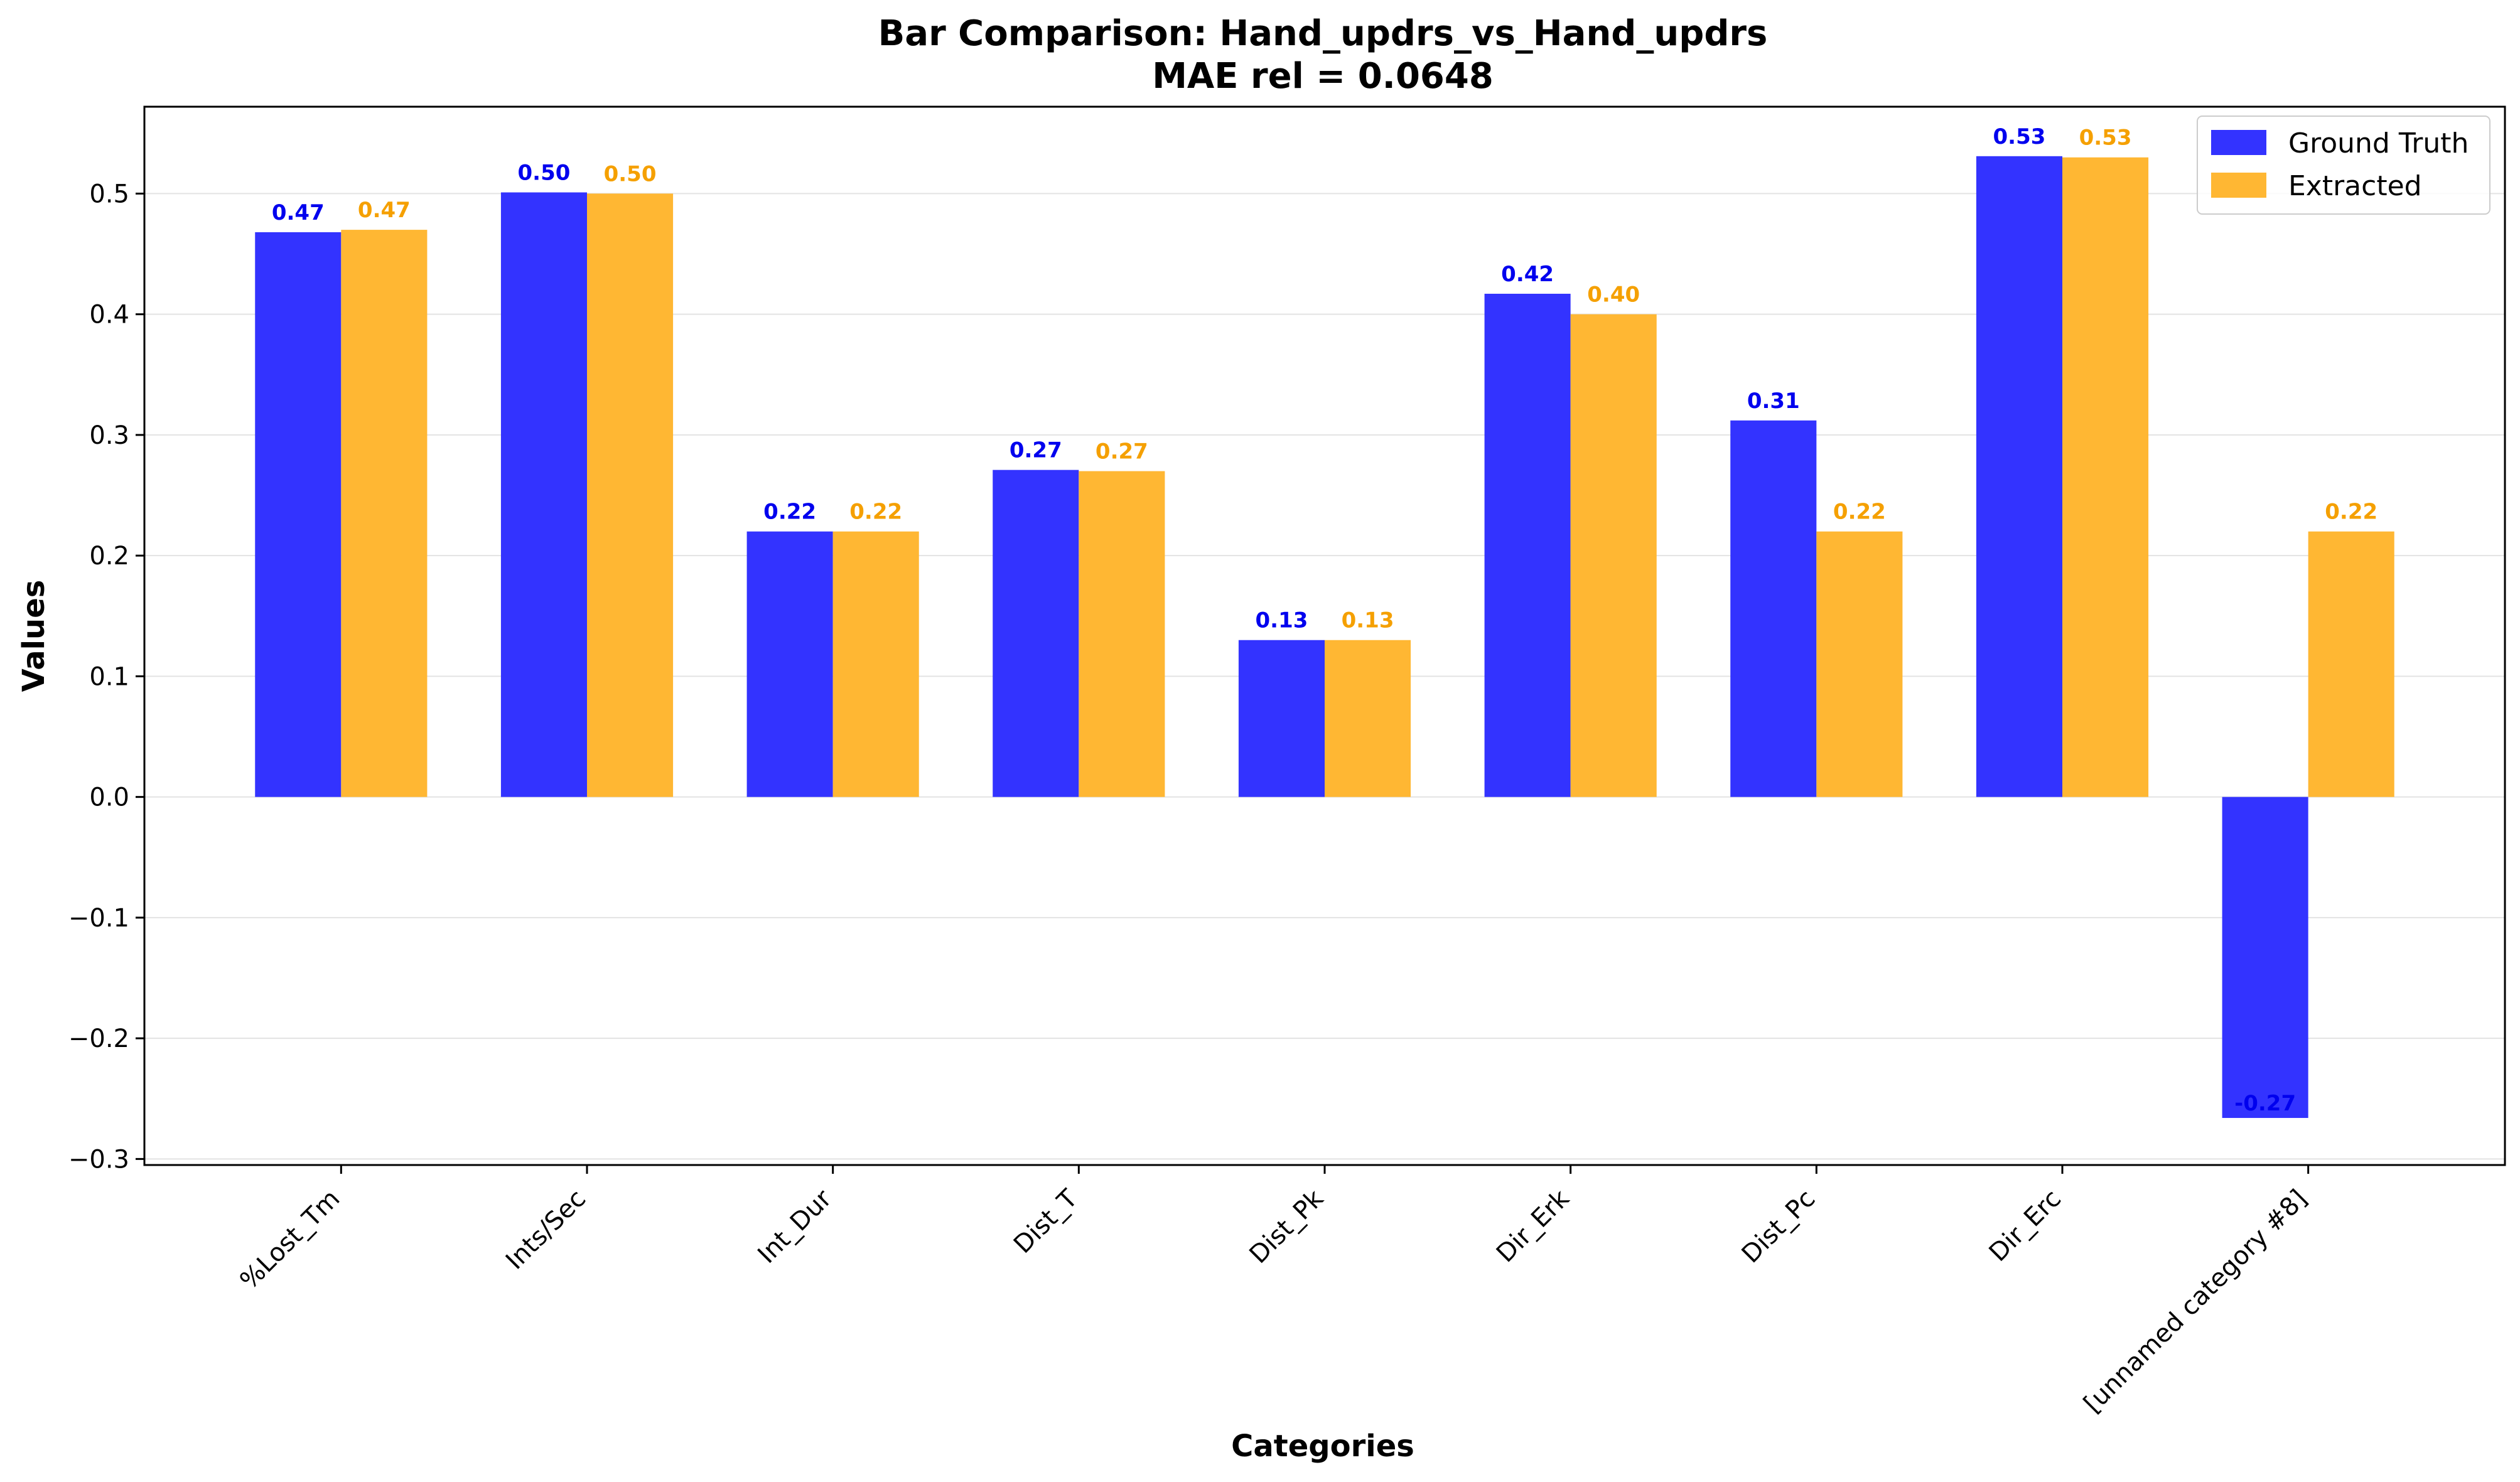 This screenshot has width=2520, height=1482. What do you see at coordinates (2195, 1301) in the screenshot?
I see `x-tick-label: [unnamed category #8]` at bounding box center [2195, 1301].